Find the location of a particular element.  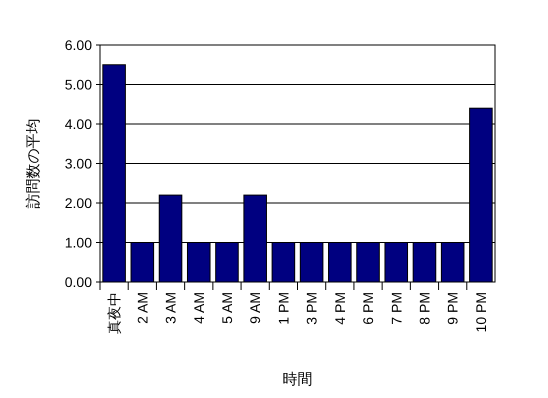

y-tick-label: 5.00 is located at coordinates (78, 84).